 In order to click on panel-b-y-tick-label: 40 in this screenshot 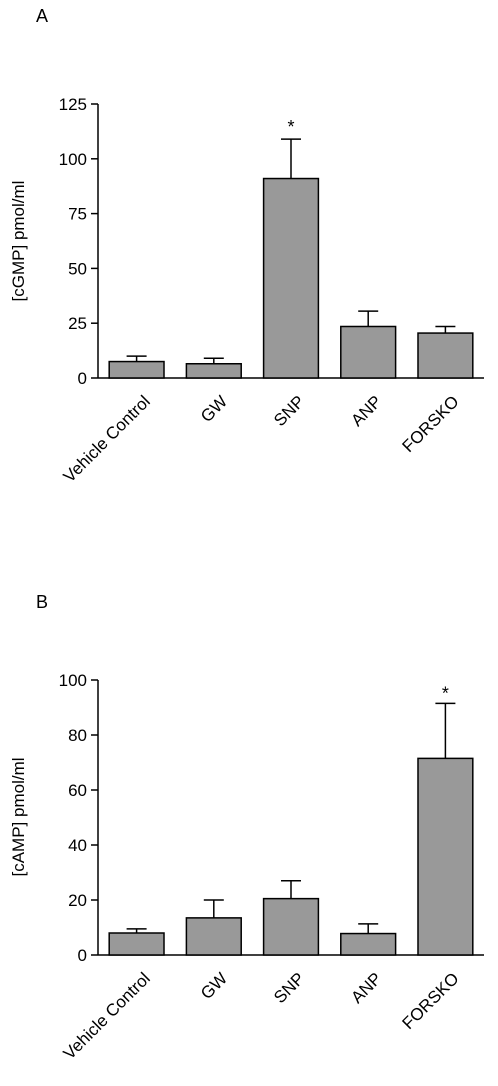, I will do `click(77, 845)`.